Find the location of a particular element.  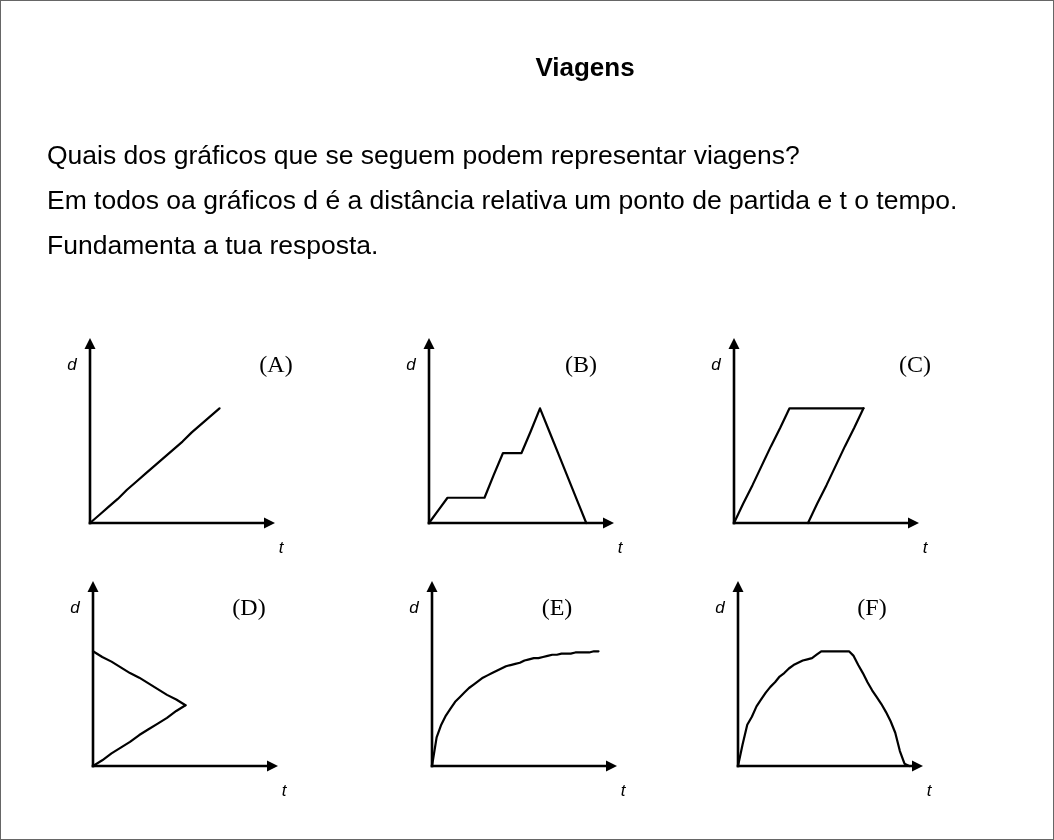

text: Quais dos gráficos que se seguem podem representar viagens? is located at coordinates (423, 155).